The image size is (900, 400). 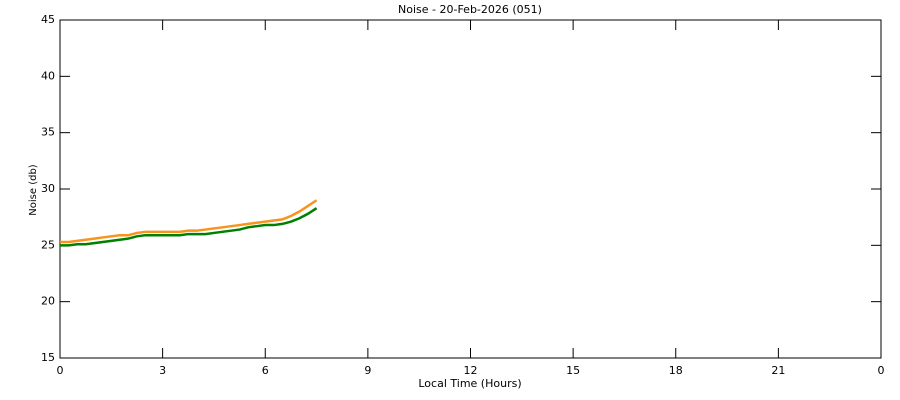 What do you see at coordinates (48, 357) in the screenshot?
I see `y-tick-label: 15` at bounding box center [48, 357].